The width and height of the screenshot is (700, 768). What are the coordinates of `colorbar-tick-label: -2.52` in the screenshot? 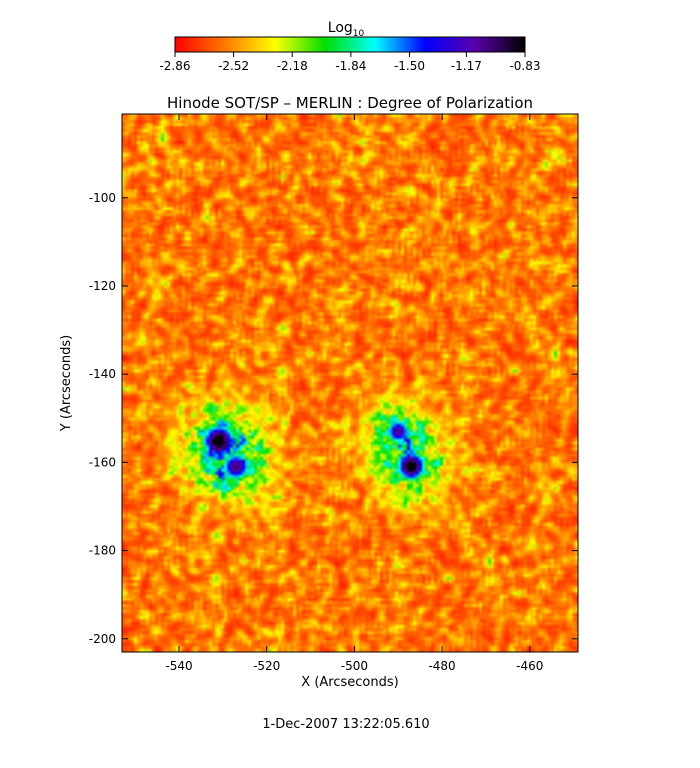 It's located at (233, 66).